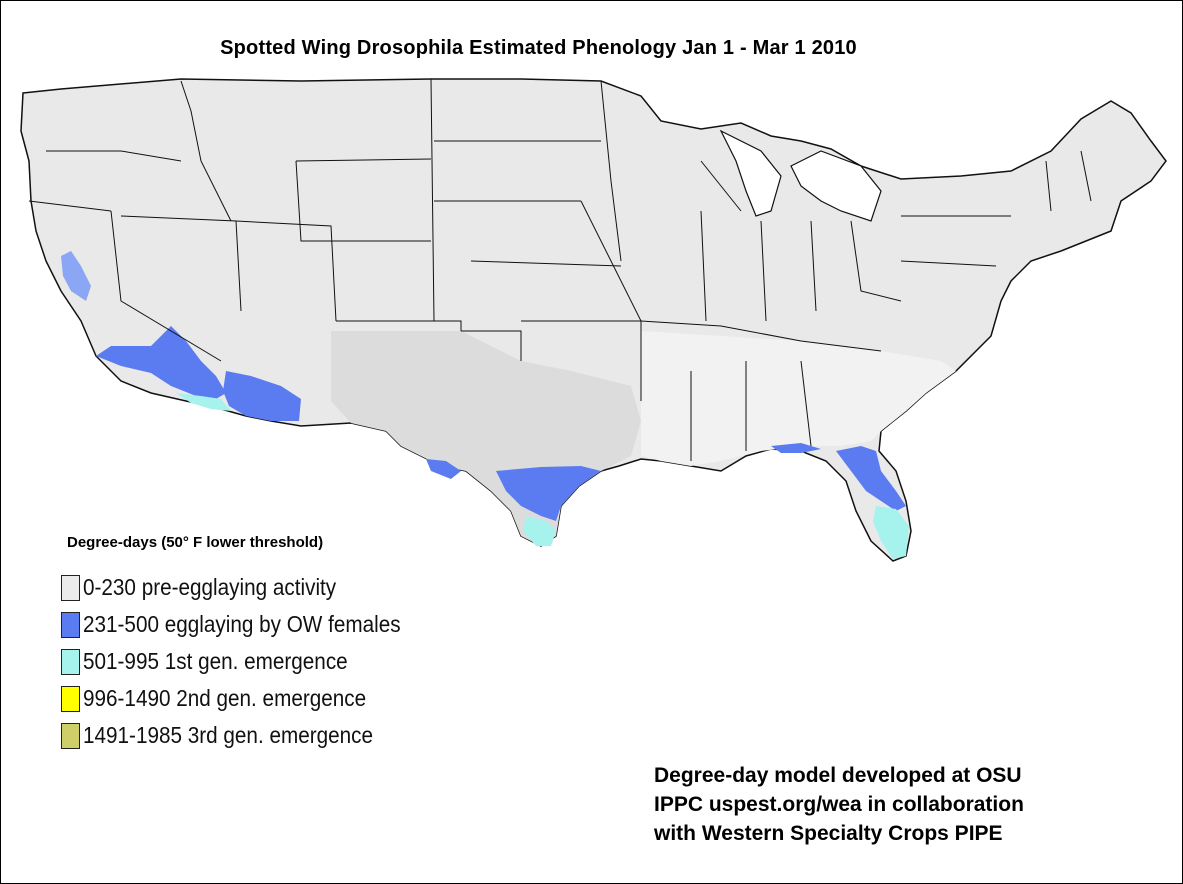  I want to click on zone-texas-tip-cyan, so click(539, 531).